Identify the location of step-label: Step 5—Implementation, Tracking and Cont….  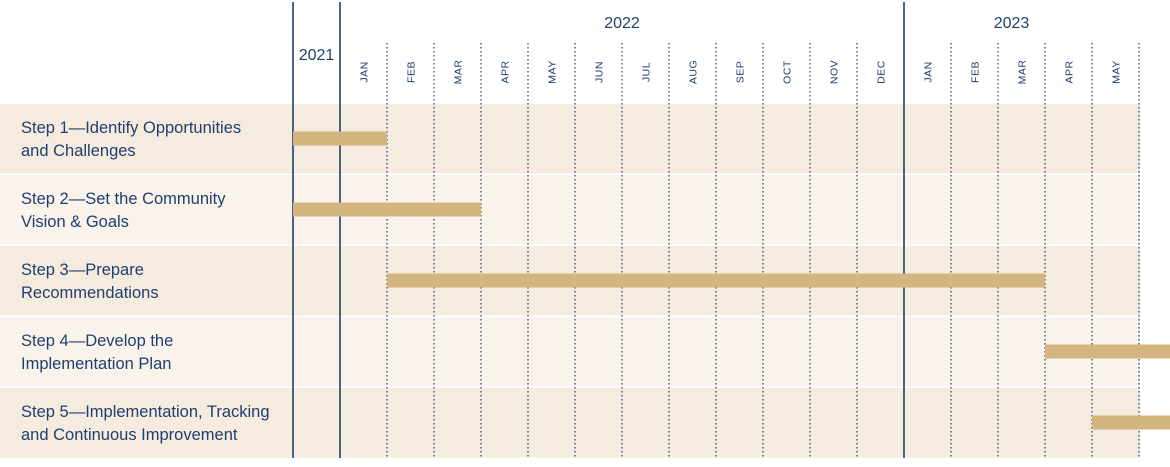
(145, 423).